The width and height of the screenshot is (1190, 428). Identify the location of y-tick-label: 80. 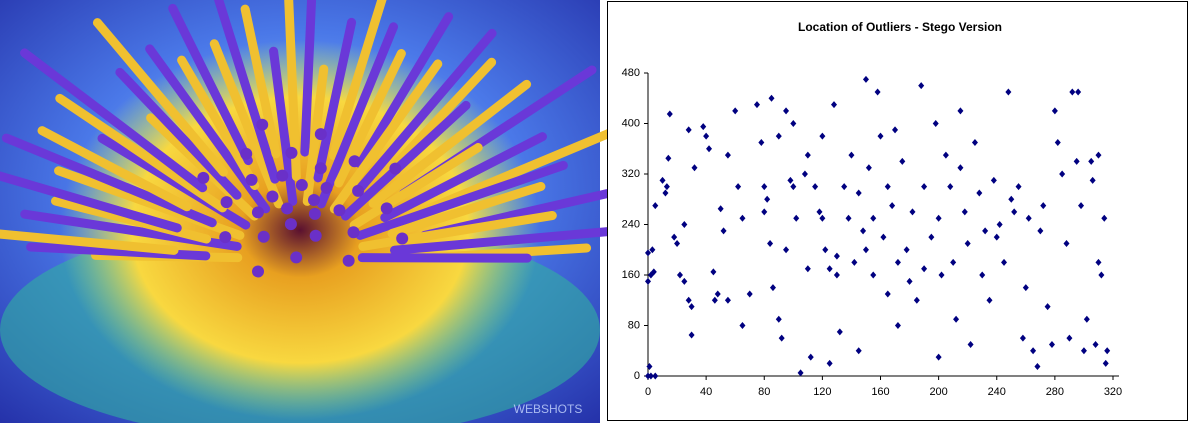
(634, 325).